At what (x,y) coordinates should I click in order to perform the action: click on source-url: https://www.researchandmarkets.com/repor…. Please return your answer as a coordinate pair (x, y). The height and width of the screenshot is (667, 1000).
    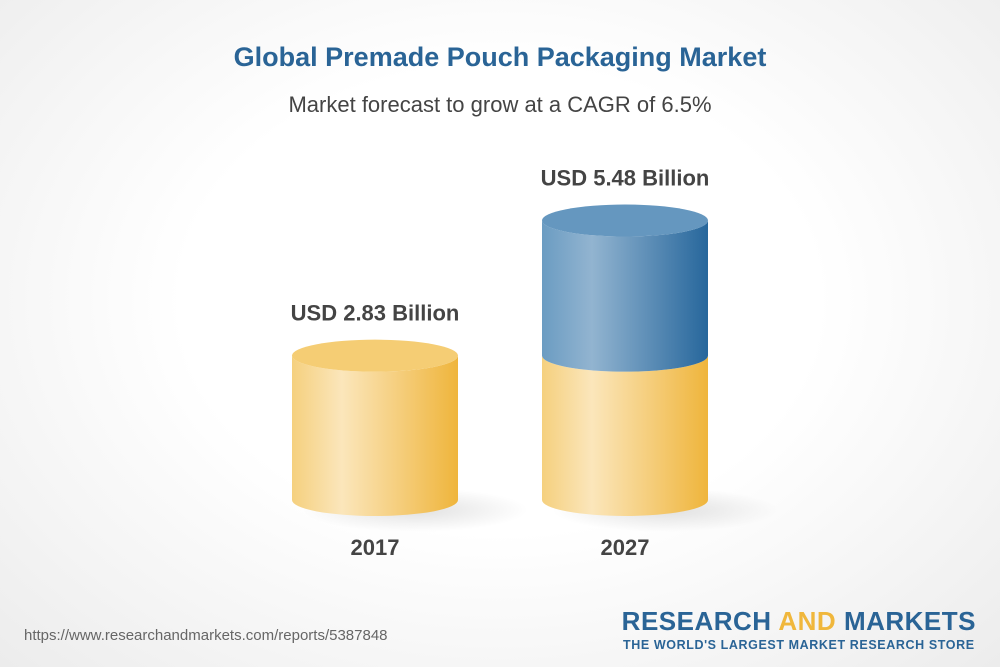
    Looking at the image, I should click on (206, 635).